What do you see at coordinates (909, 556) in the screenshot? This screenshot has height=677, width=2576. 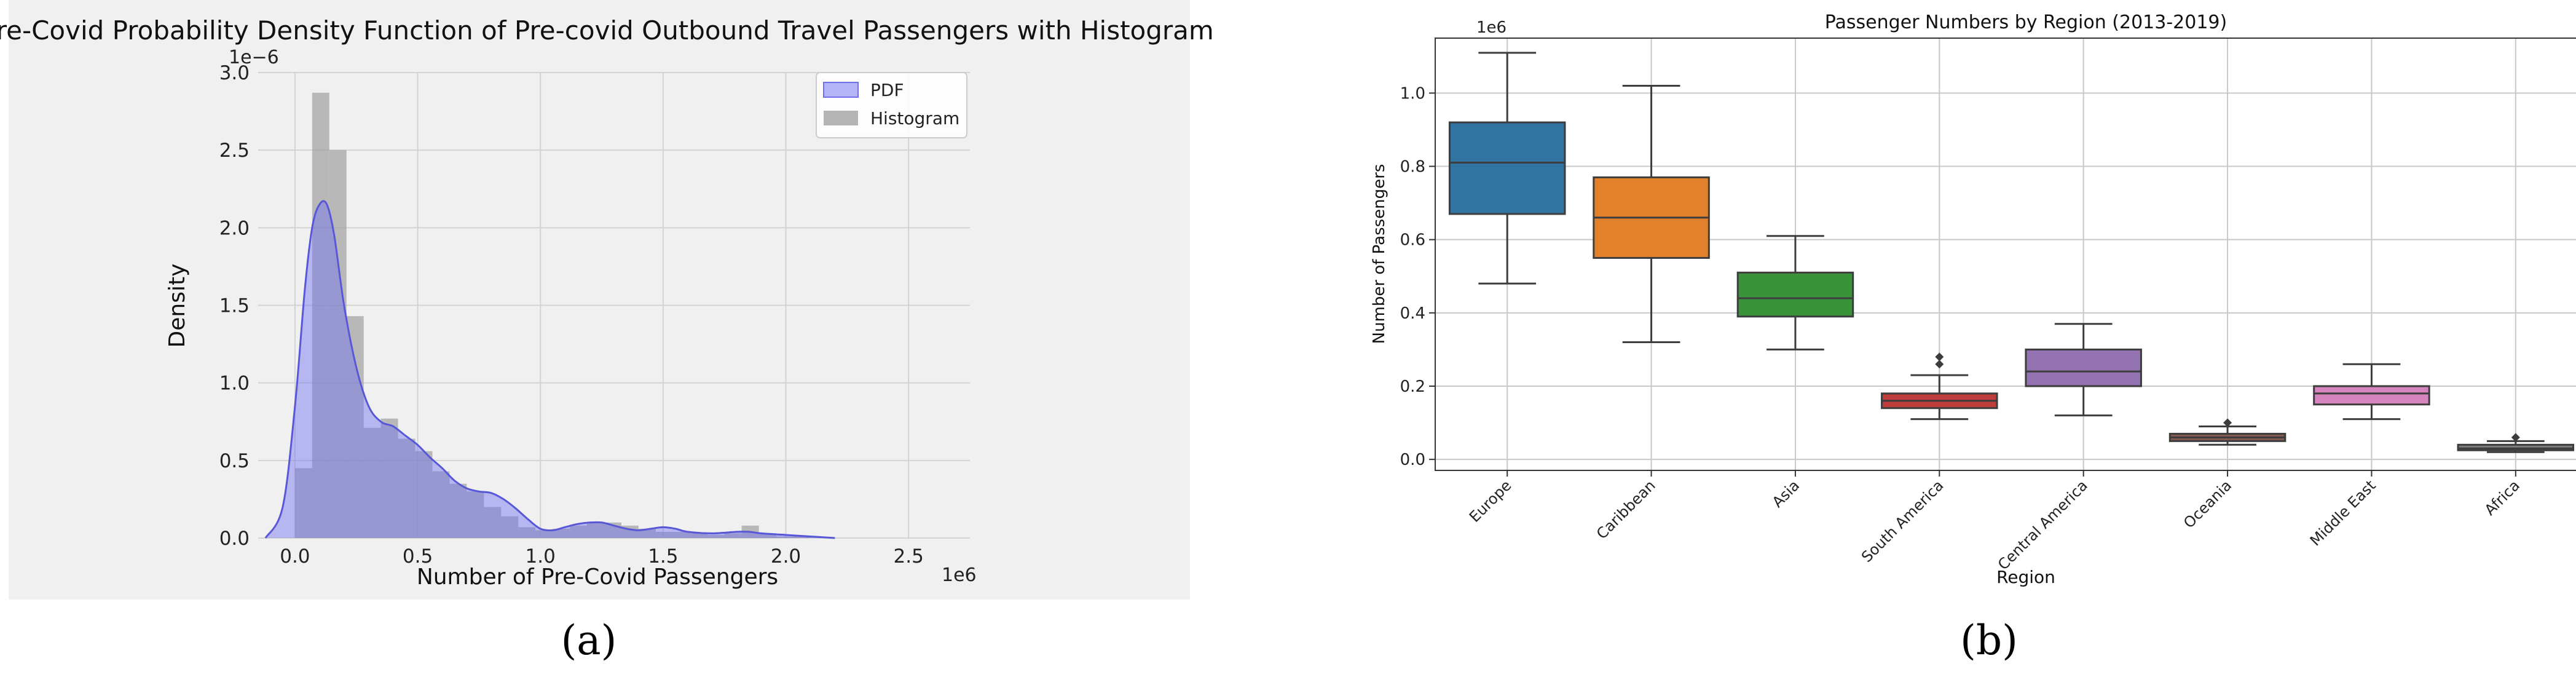 I see `x-tick-label: 2.5` at bounding box center [909, 556].